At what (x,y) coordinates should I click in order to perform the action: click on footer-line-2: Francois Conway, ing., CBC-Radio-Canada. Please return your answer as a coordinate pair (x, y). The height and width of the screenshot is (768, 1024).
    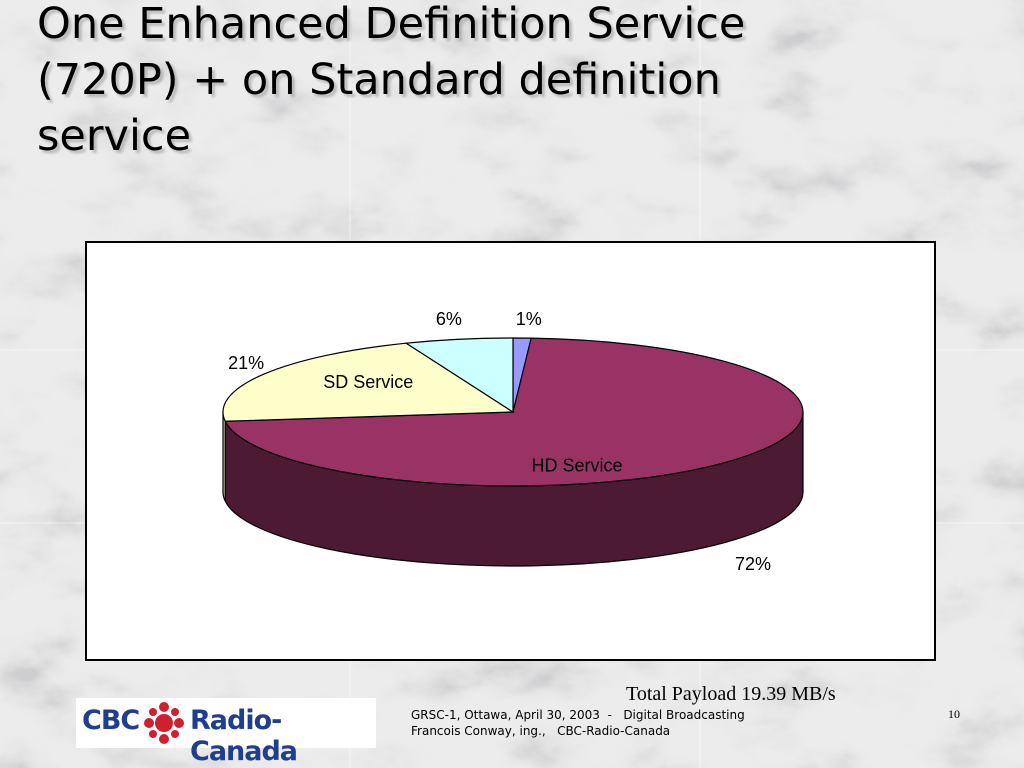
    Looking at the image, I should click on (541, 731).